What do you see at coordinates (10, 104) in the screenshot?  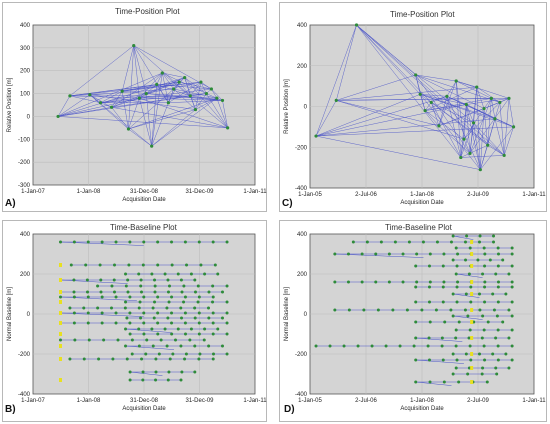 I see `panel-a-y-axis-label: Relative Position [m]` at bounding box center [10, 104].